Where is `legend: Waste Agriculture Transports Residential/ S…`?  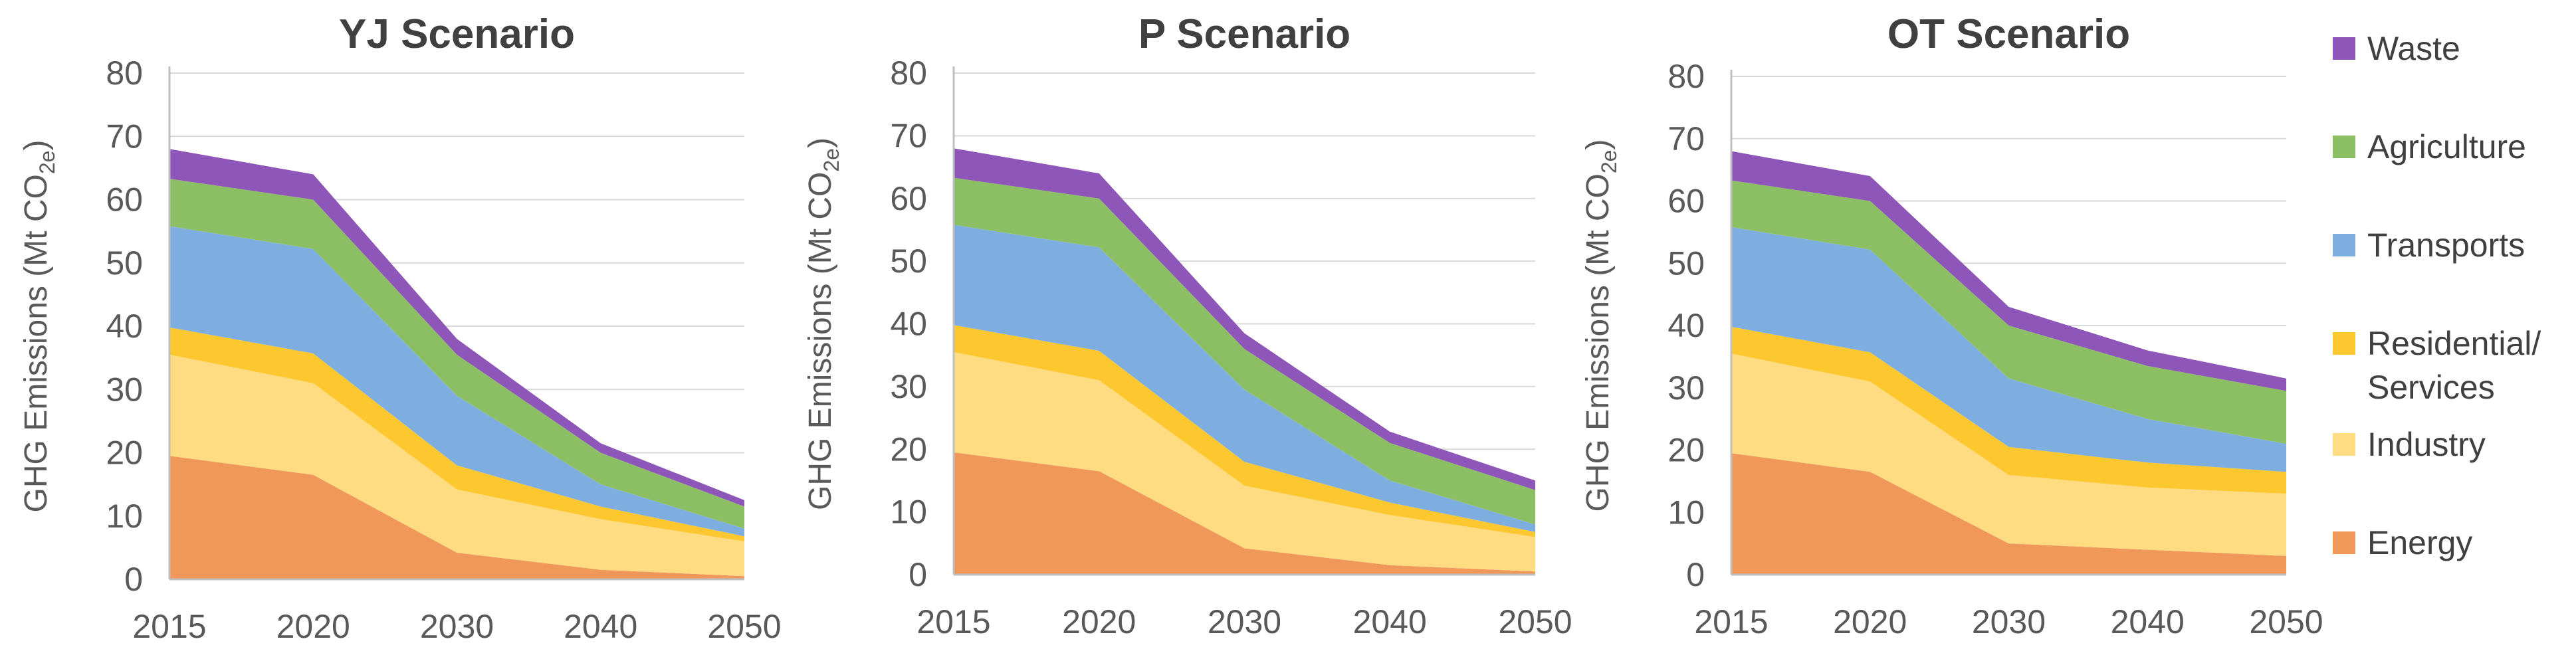
legend: Waste Agriculture Transports Residential/ S… is located at coordinates (2452, 325).